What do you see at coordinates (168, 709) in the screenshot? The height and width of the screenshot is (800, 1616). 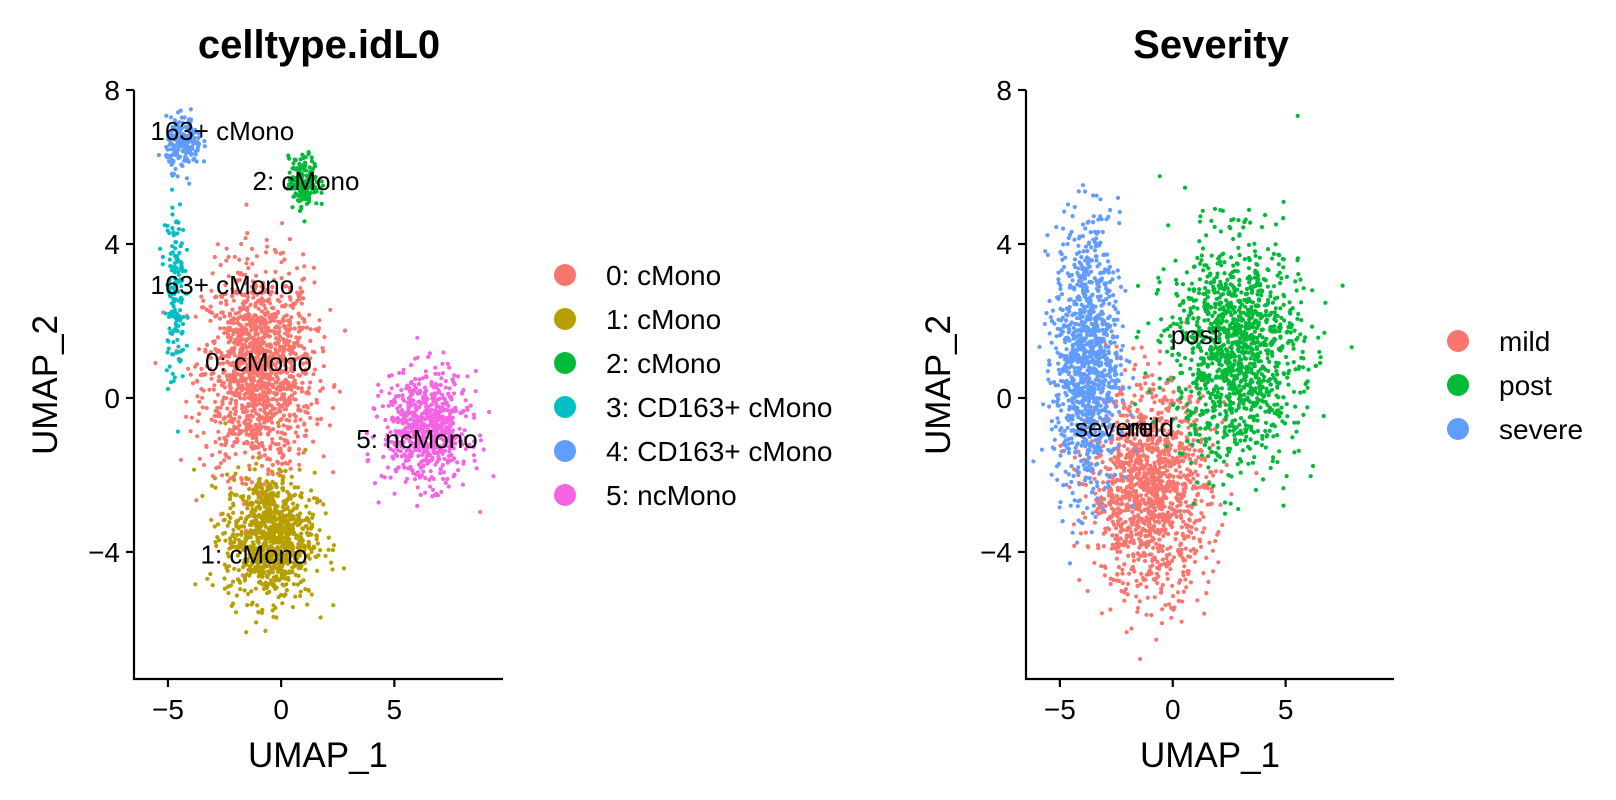 I see `x-tick-label: −5` at bounding box center [168, 709].